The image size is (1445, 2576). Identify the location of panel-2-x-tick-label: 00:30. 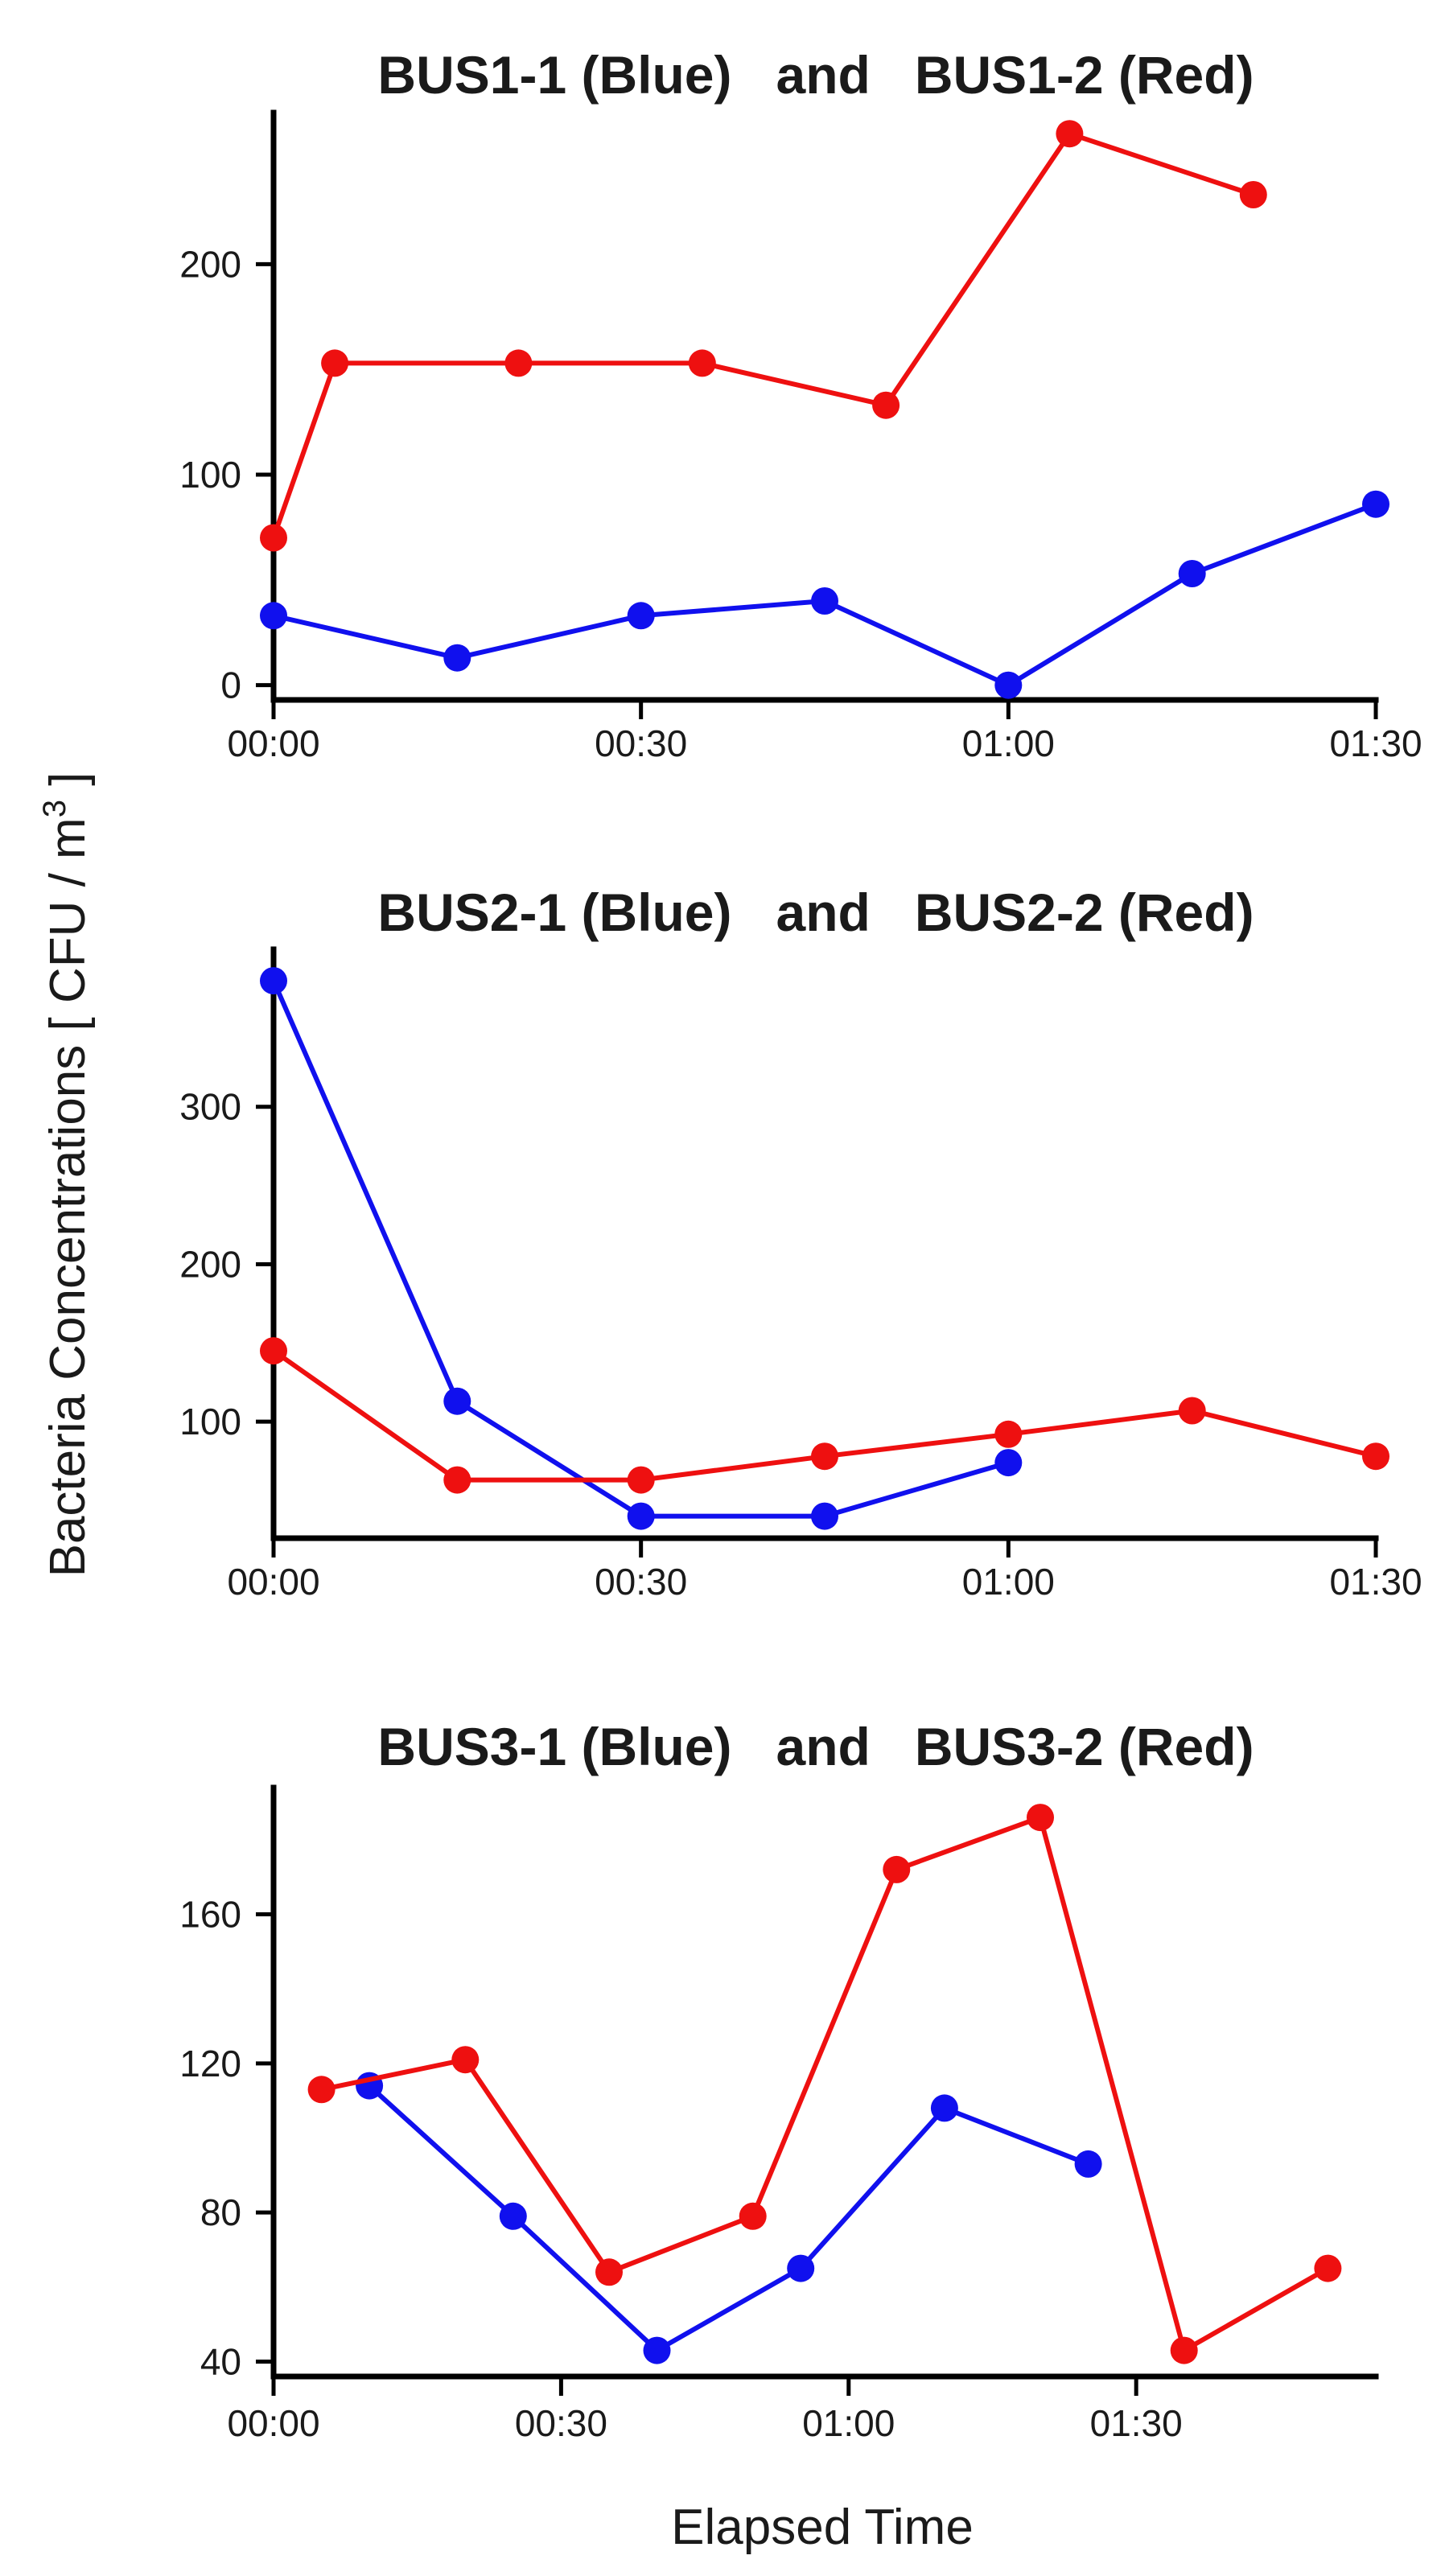
(641, 1582).